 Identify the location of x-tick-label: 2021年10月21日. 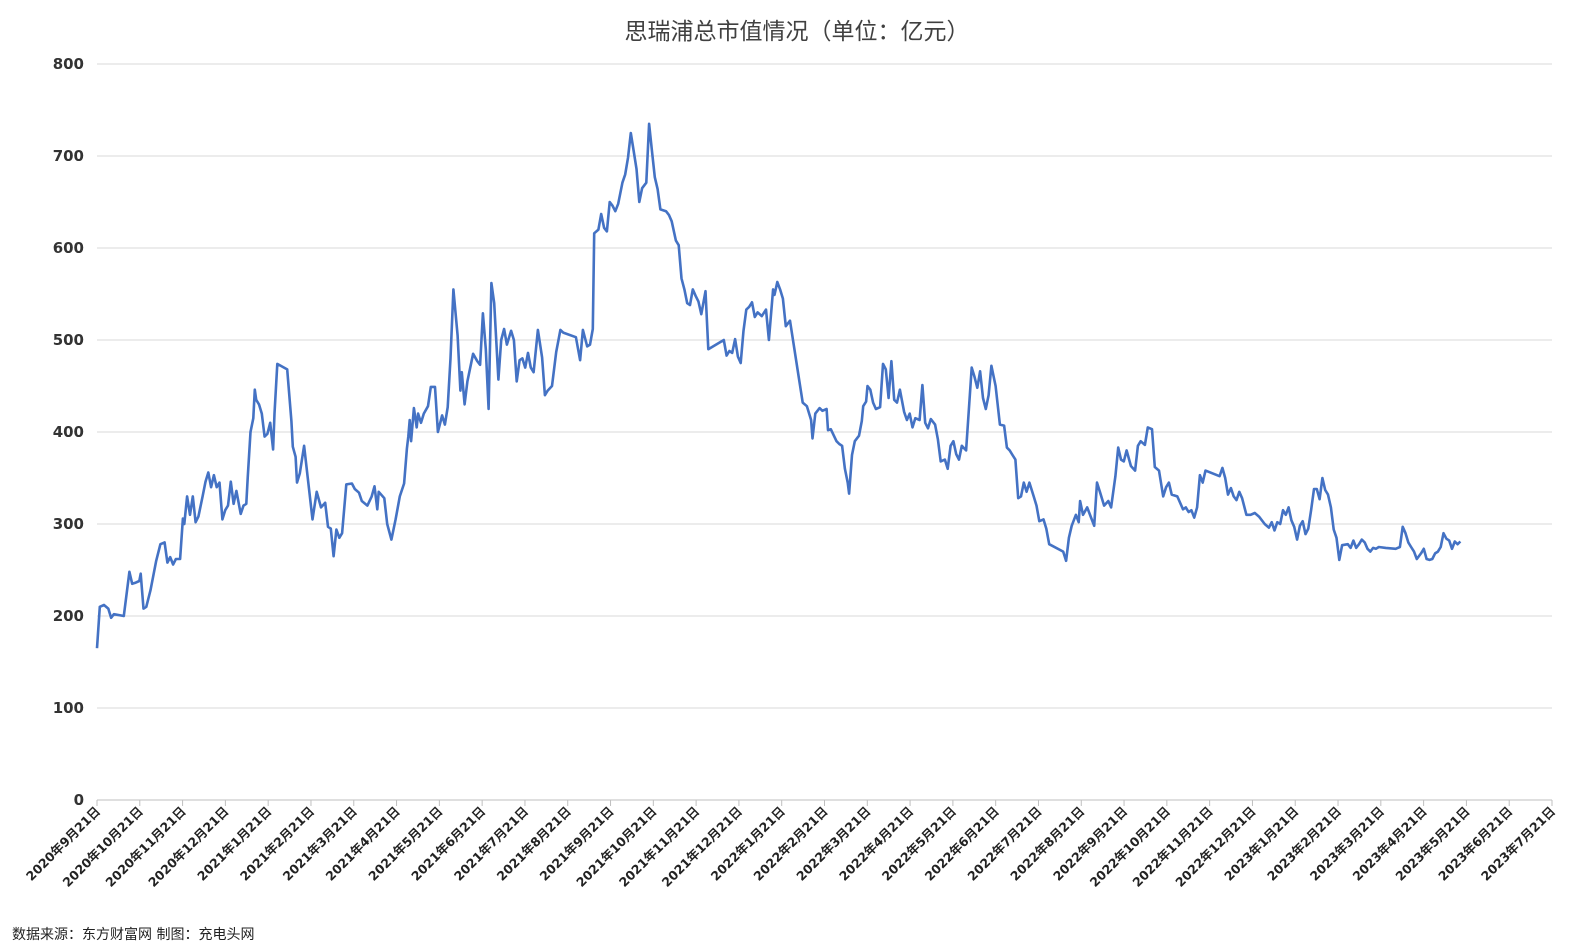
(616, 847).